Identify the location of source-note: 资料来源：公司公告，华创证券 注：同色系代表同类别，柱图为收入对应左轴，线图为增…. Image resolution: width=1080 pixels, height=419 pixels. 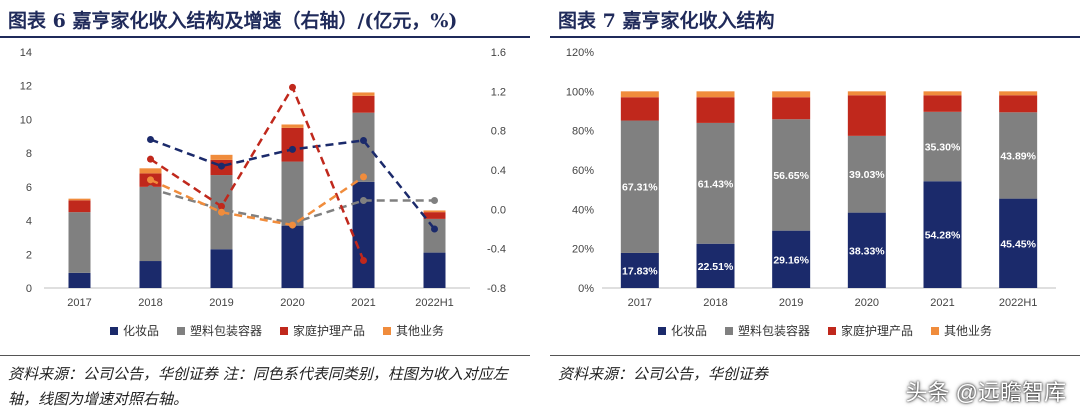
(258, 386).